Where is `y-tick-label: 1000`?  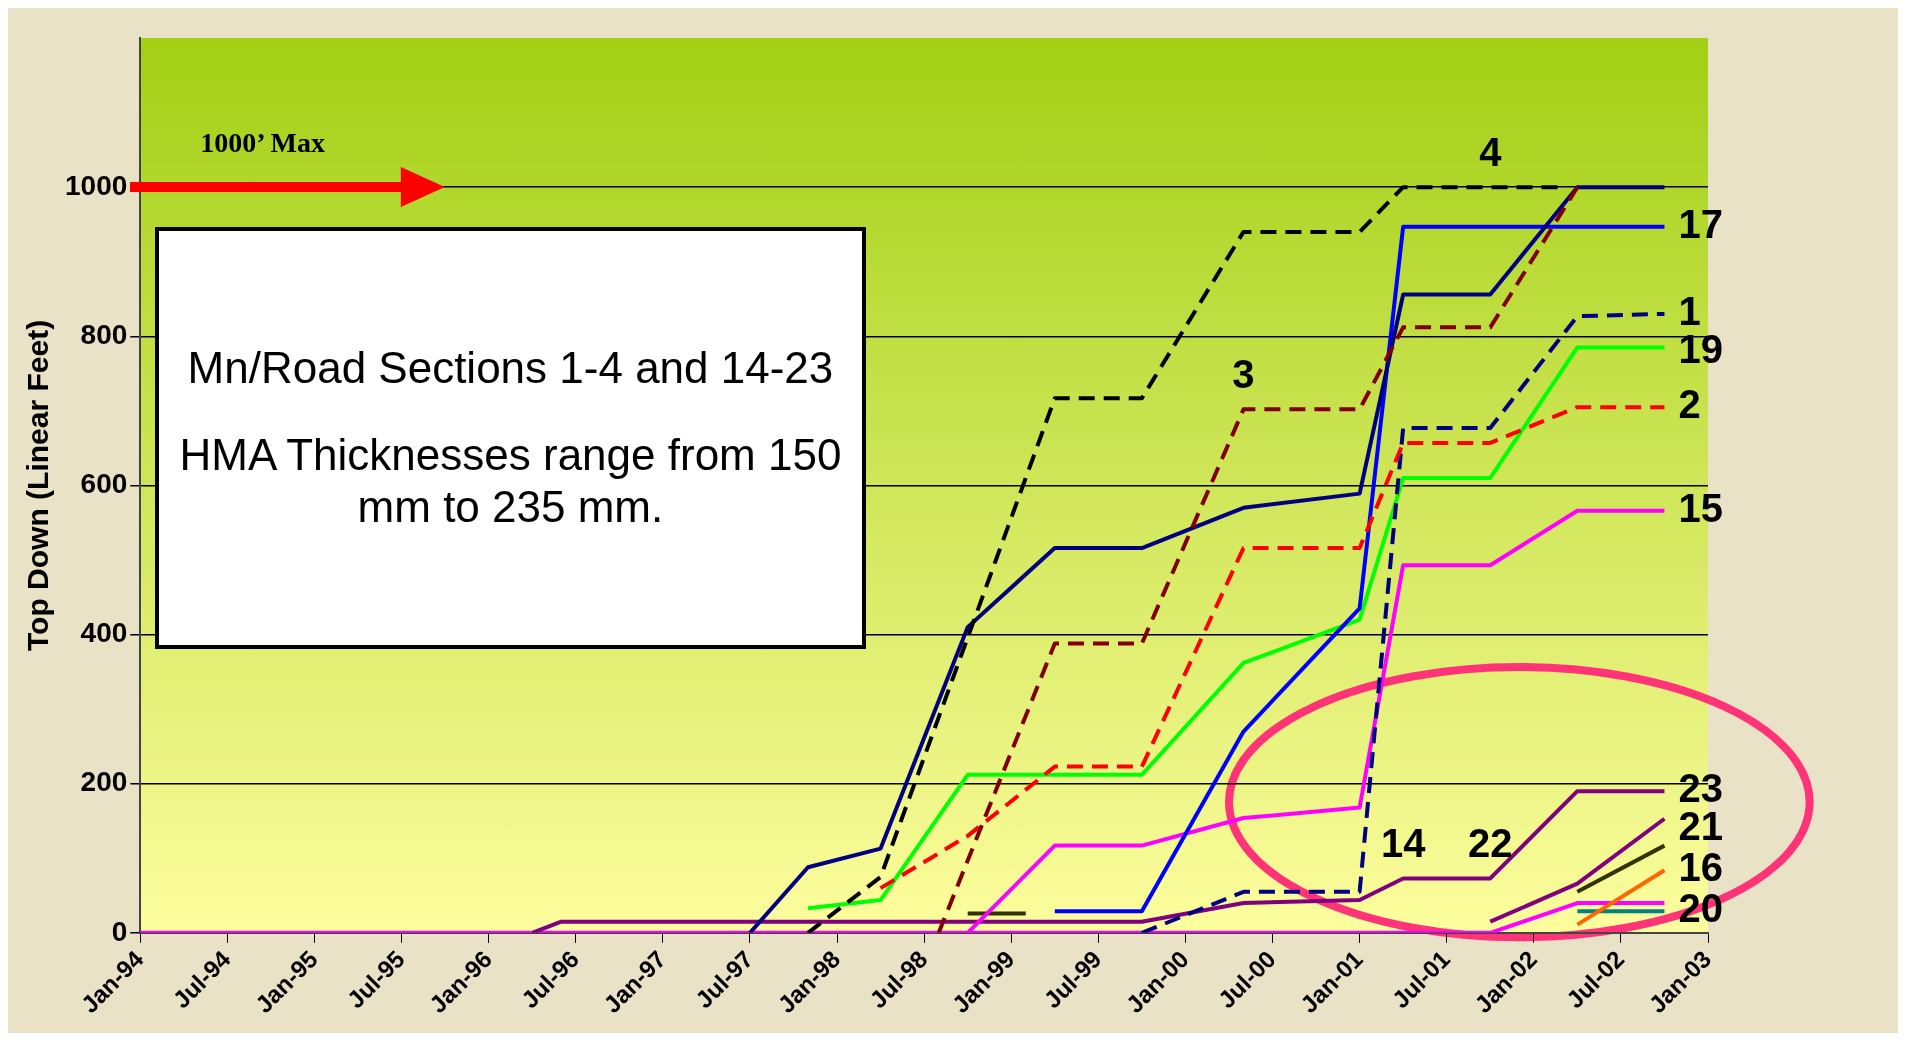 y-tick-label: 1000 is located at coordinates (96, 185).